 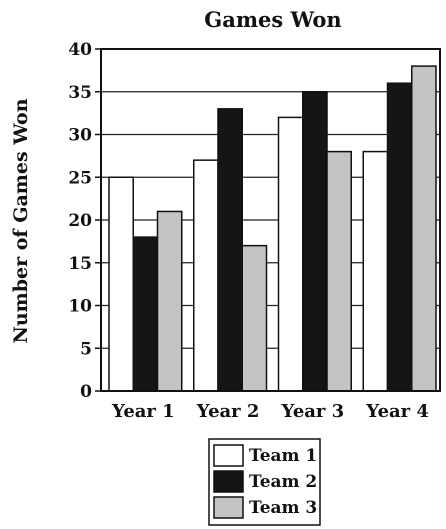 What do you see at coordinates (80, 136) in the screenshot?
I see `y-tick-label: 30` at bounding box center [80, 136].